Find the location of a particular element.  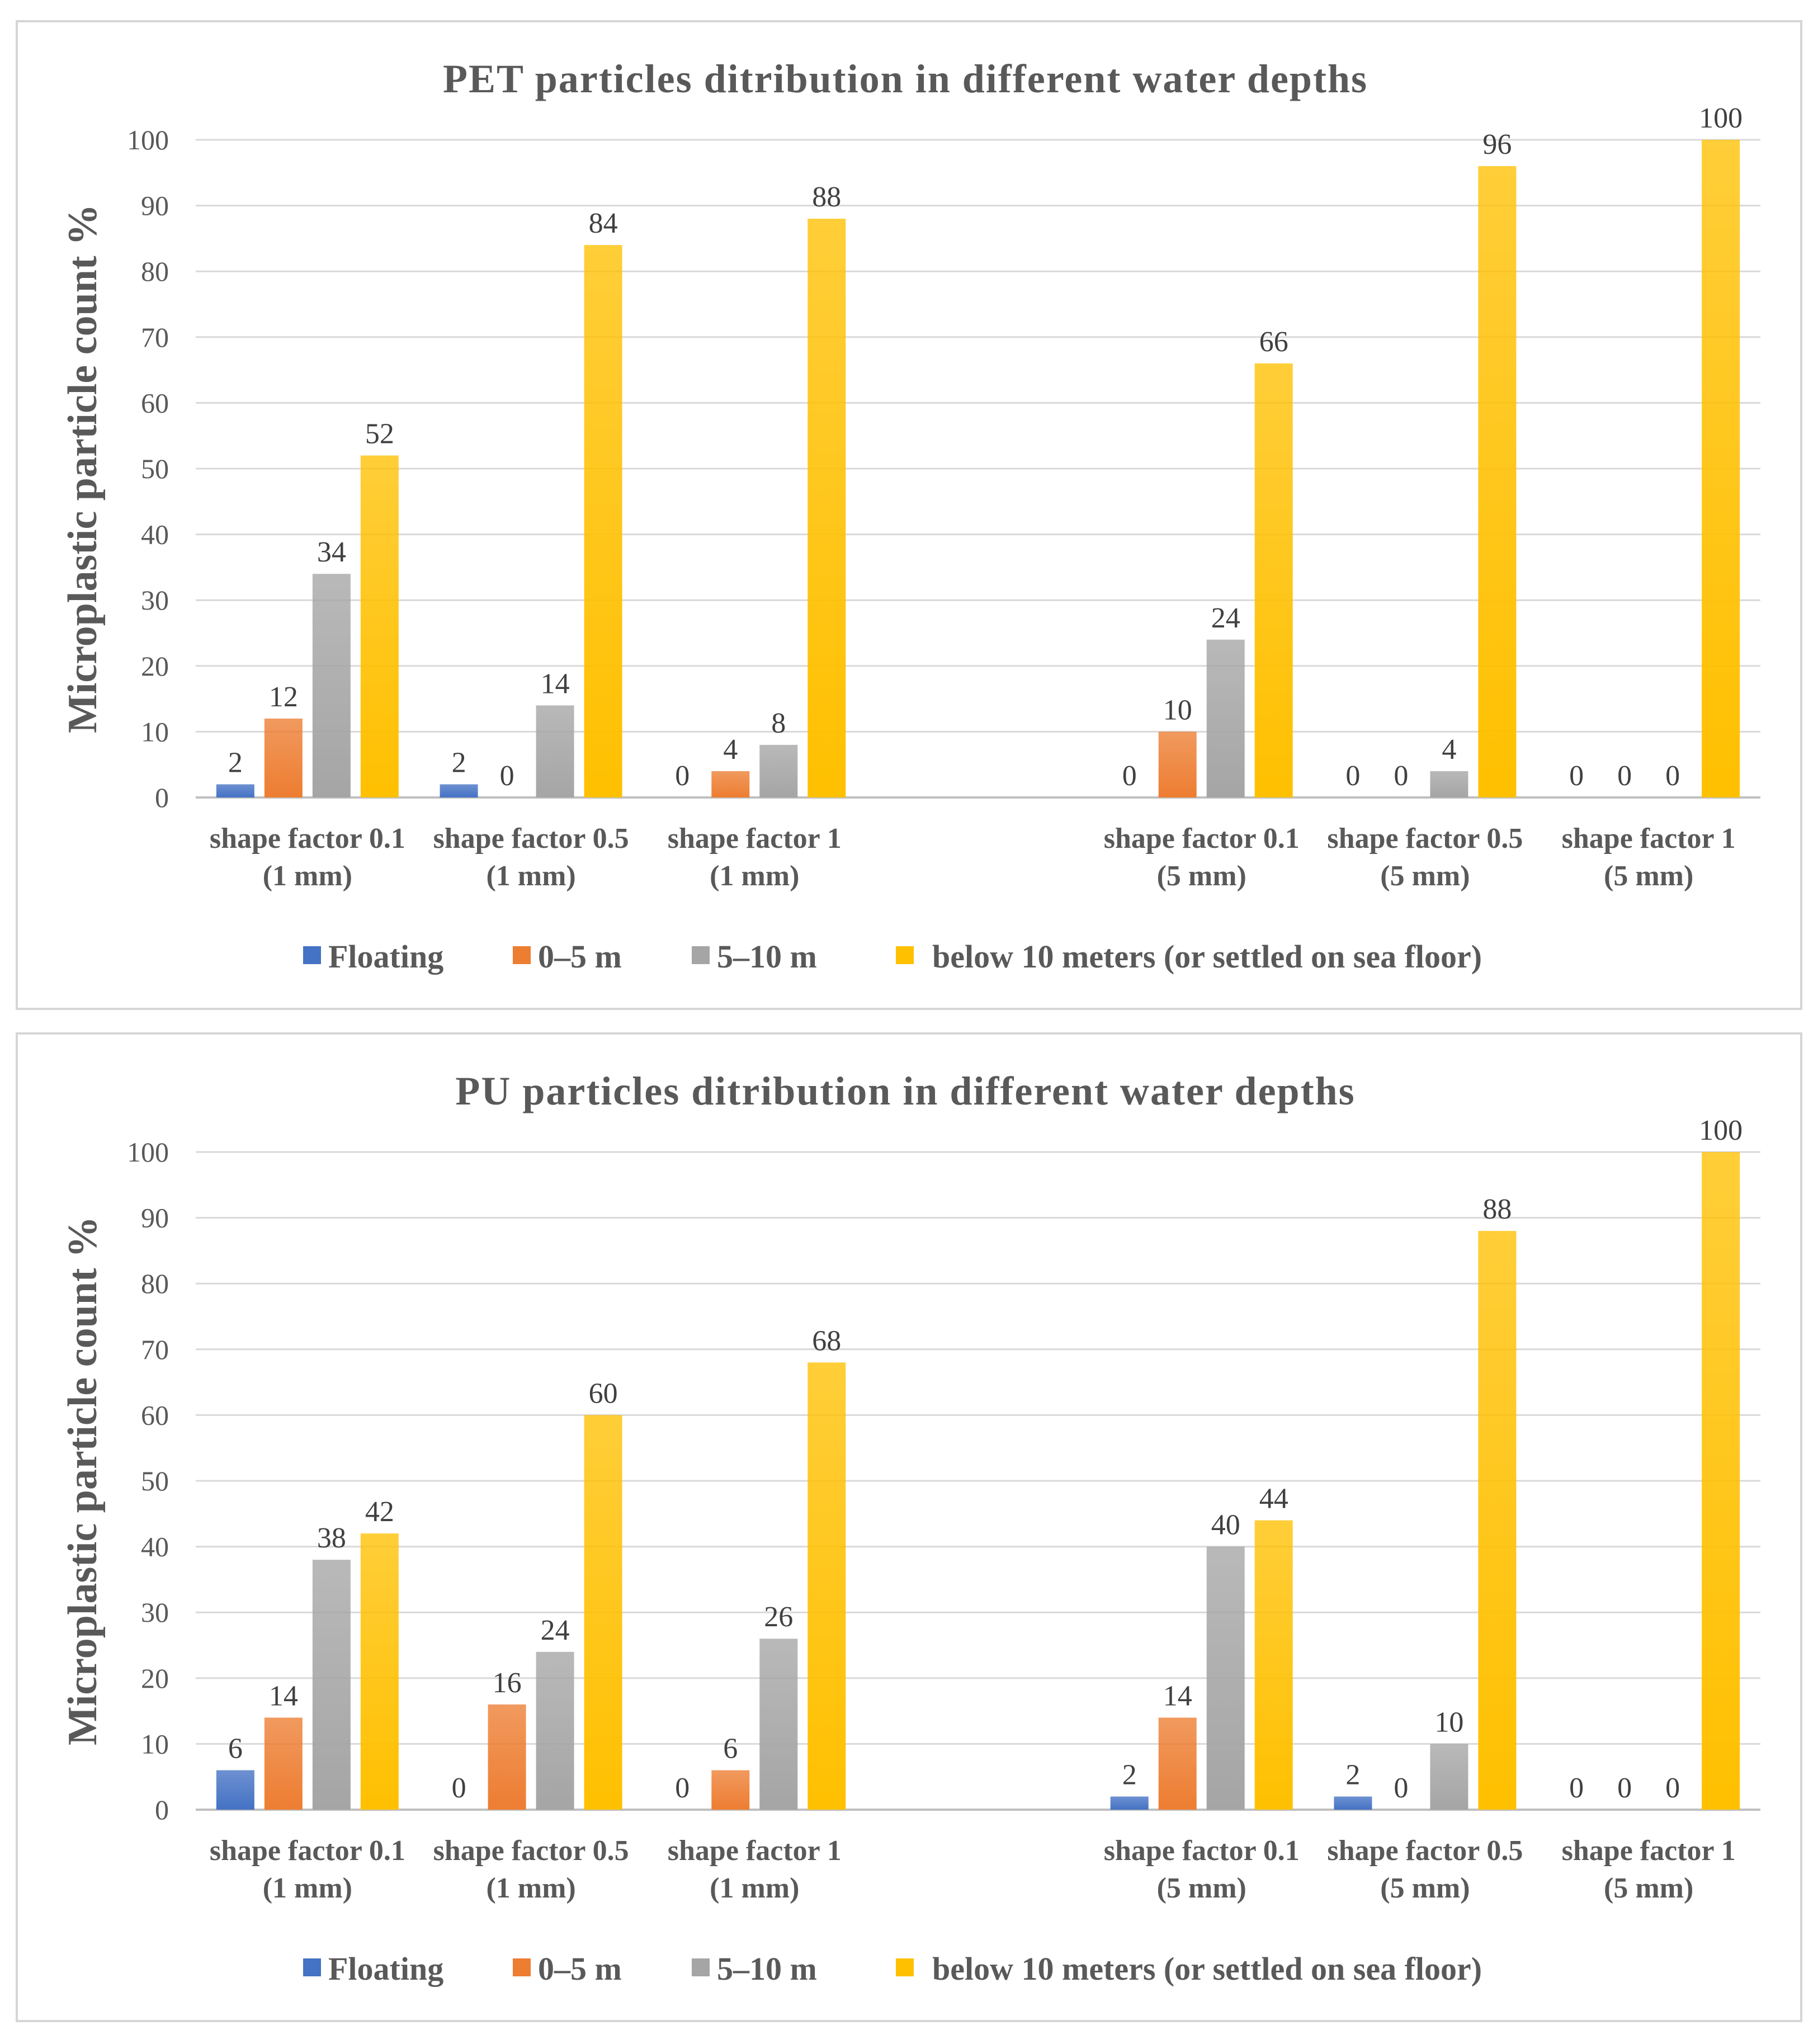

y-tick-label: 60 is located at coordinates (155, 403).